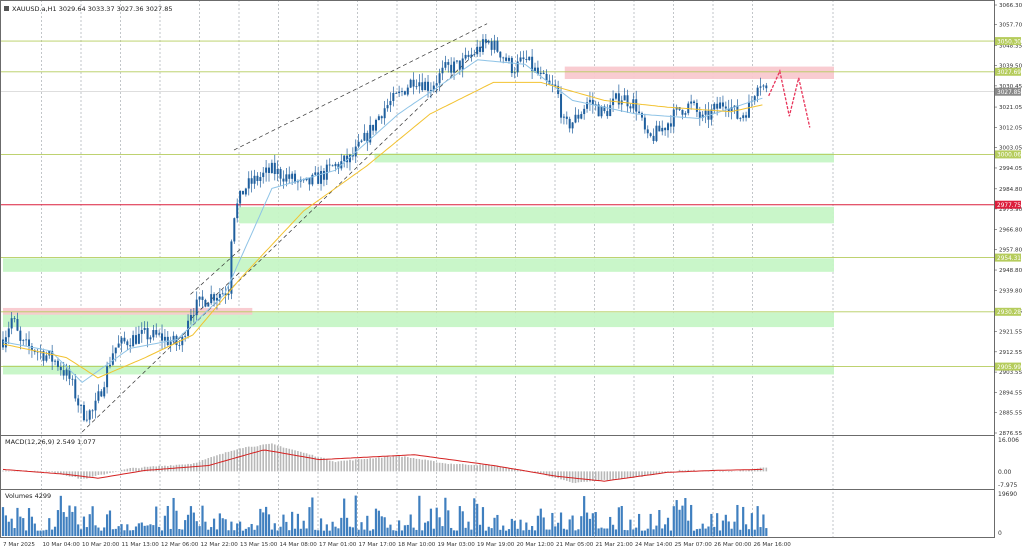 This screenshot has width=1024, height=551. I want to click on volume-tick-bottom: 0, so click(1000, 533).